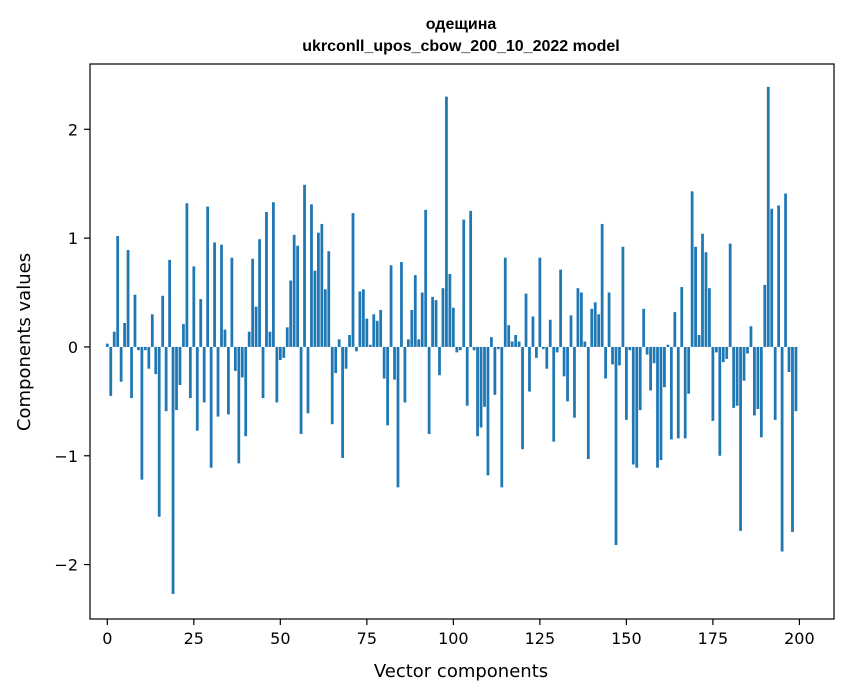 Image resolution: width=847 pixels, height=696 pixels. I want to click on y-axis-ticks: −2 −1 0 1 2, so click(72, 347).